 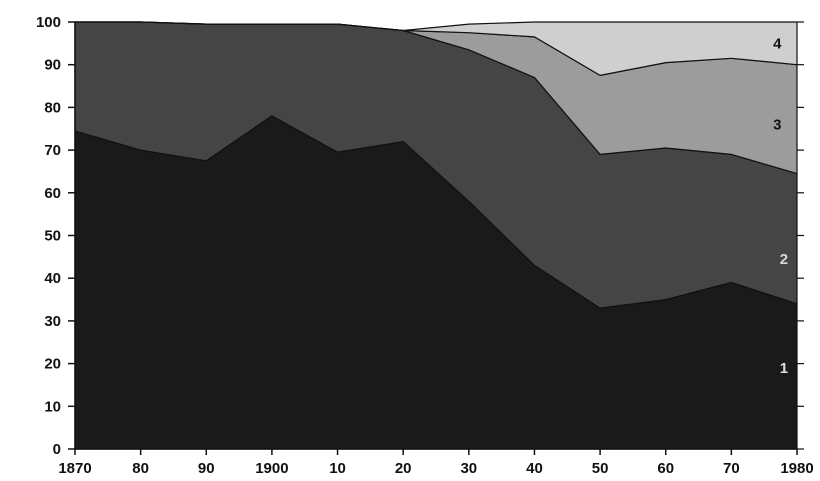 I want to click on series-label-1: 1, so click(x=784, y=368).